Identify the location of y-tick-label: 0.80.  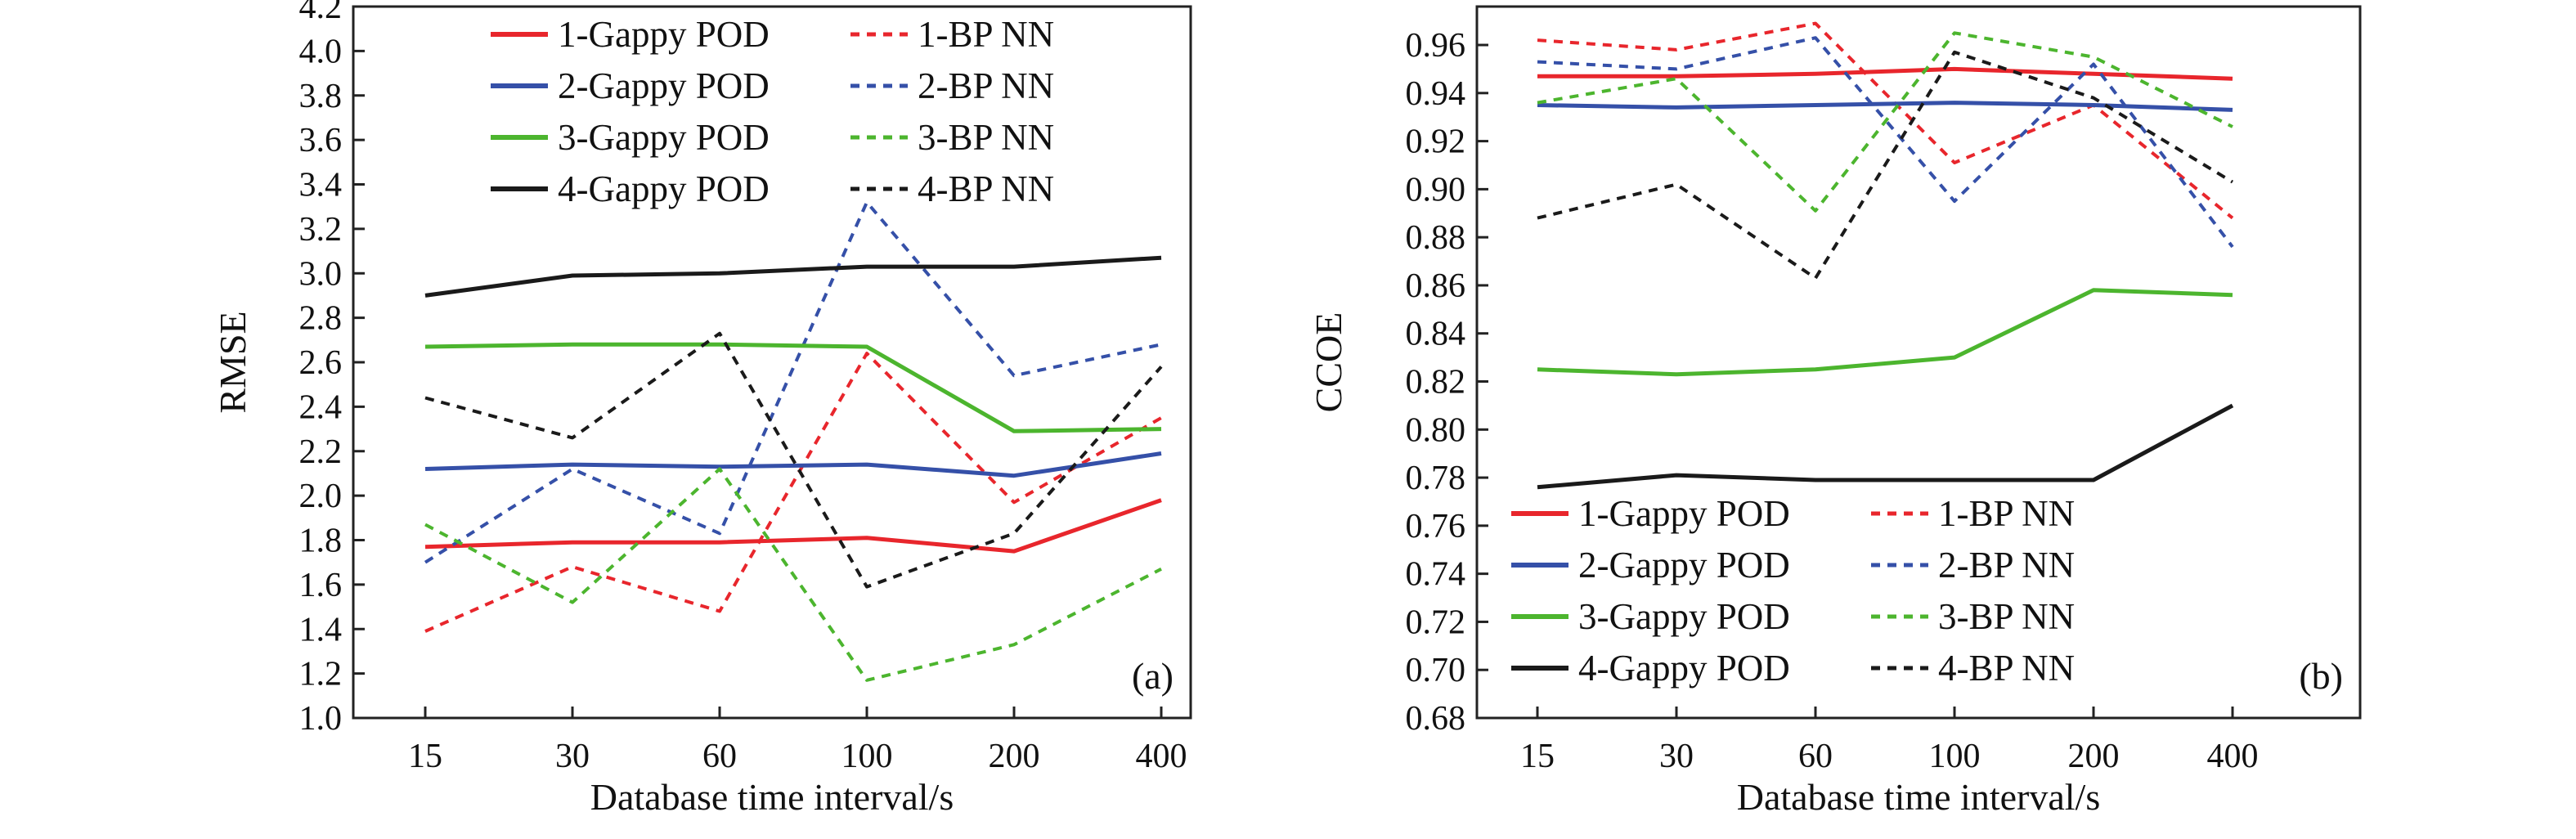
(1436, 430).